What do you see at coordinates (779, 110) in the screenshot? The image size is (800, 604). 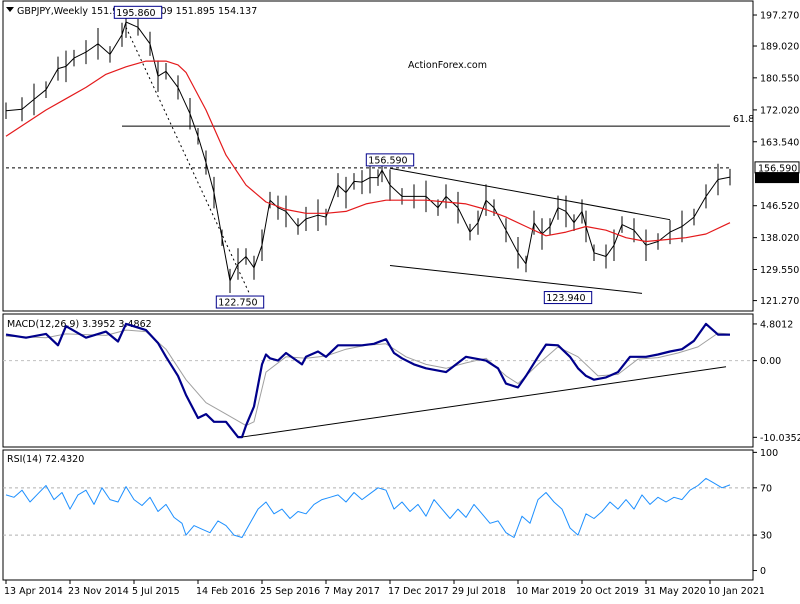 I see `price-y-tick-label: 172.020` at bounding box center [779, 110].